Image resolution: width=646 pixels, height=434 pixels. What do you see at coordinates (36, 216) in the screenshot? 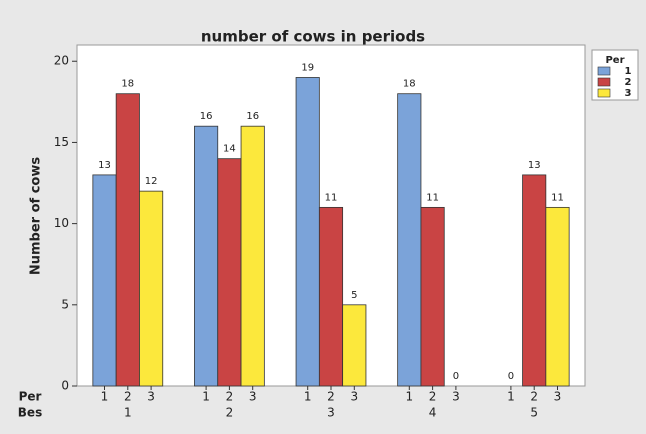
I see `y-axis-label: Number of cows` at bounding box center [36, 216].